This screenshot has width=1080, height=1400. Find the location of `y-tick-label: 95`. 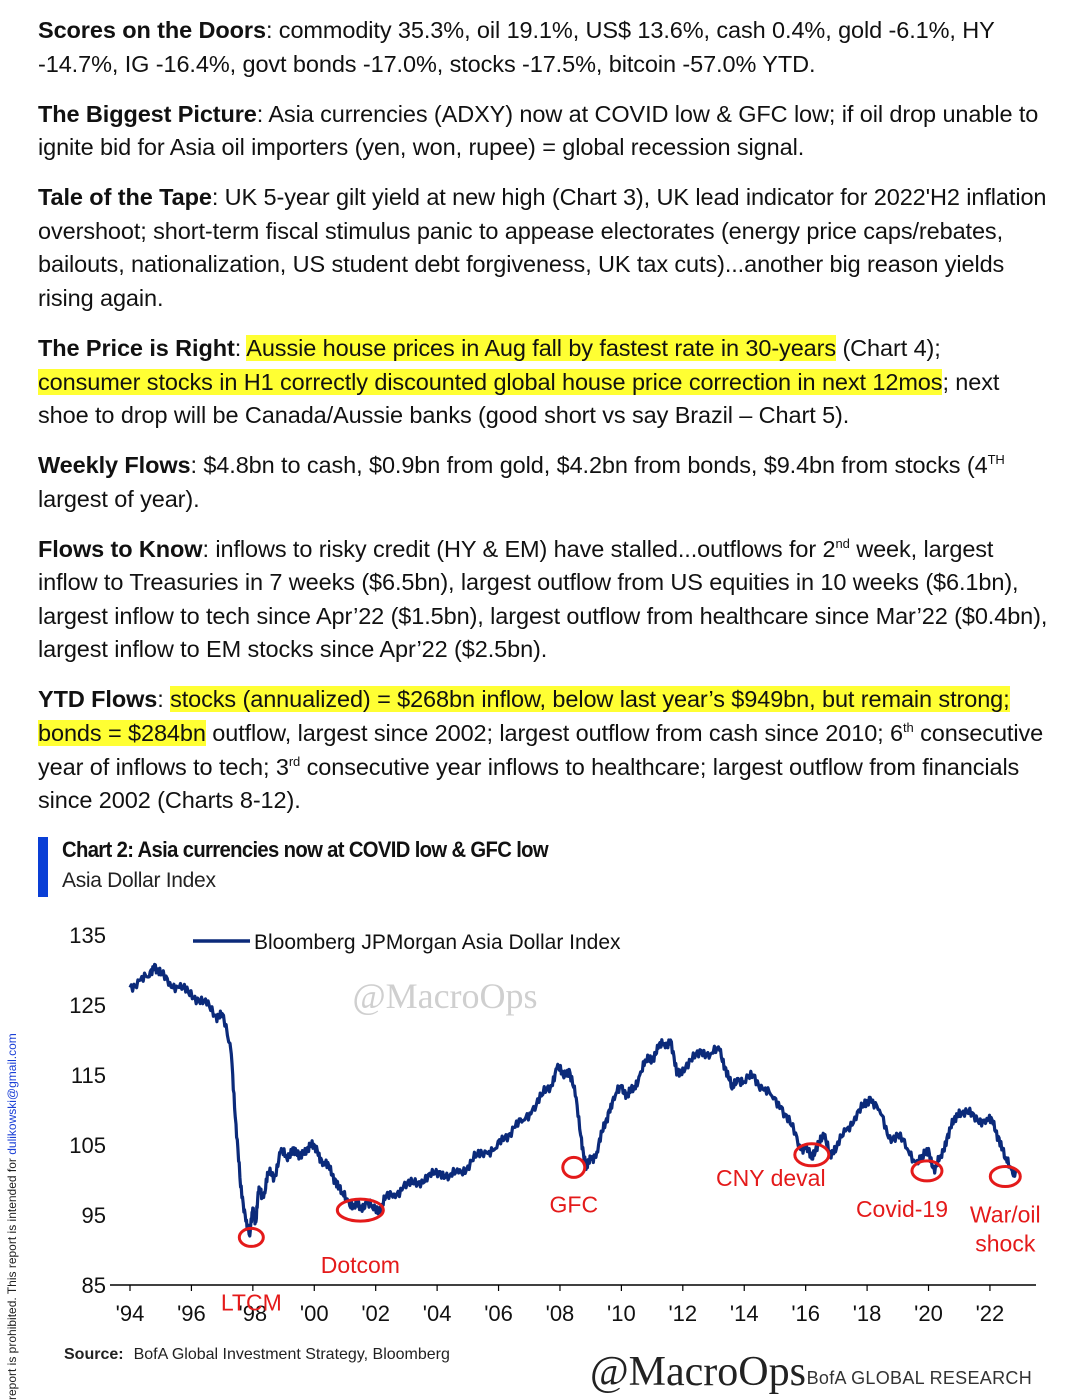

y-tick-label: 95 is located at coordinates (94, 1215).